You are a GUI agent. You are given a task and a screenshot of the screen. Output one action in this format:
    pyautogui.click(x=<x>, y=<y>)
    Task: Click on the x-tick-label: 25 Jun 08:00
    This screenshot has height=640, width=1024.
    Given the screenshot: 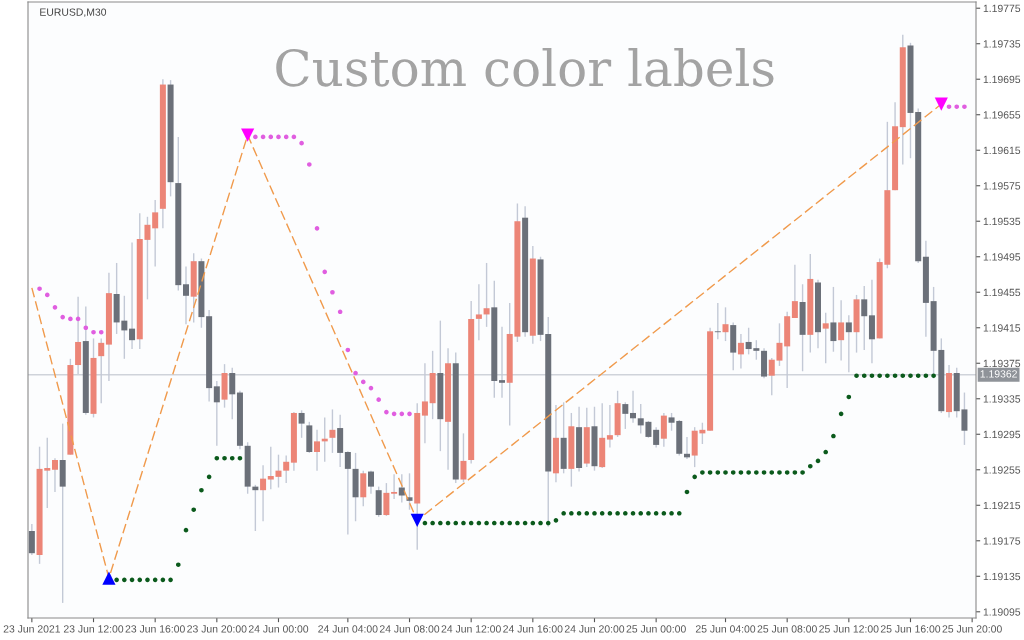 What is the action you would take?
    pyautogui.click(x=787, y=629)
    